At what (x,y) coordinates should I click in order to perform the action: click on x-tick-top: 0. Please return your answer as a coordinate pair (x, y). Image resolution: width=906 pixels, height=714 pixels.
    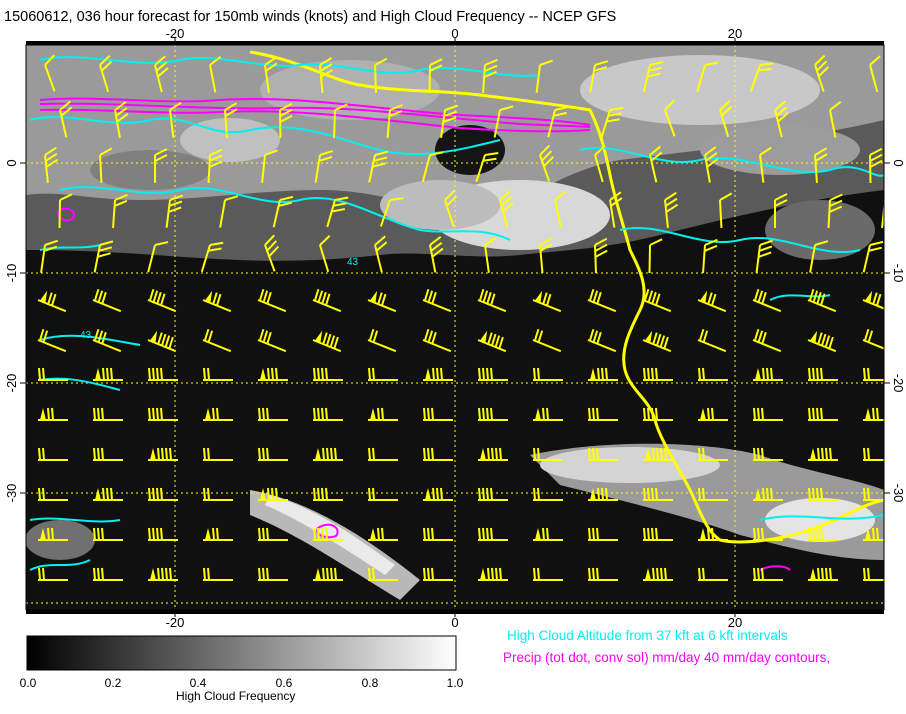
    Looking at the image, I should click on (454, 33).